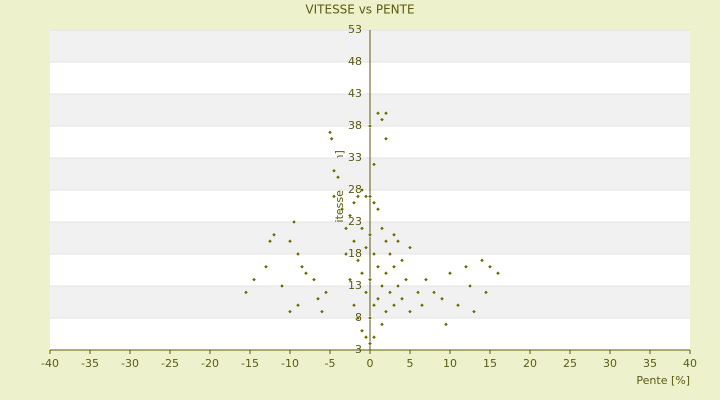 Image resolution: width=720 pixels, height=400 pixels. What do you see at coordinates (355, 221) in the screenshot?
I see `y-tick-label: 23` at bounding box center [355, 221].